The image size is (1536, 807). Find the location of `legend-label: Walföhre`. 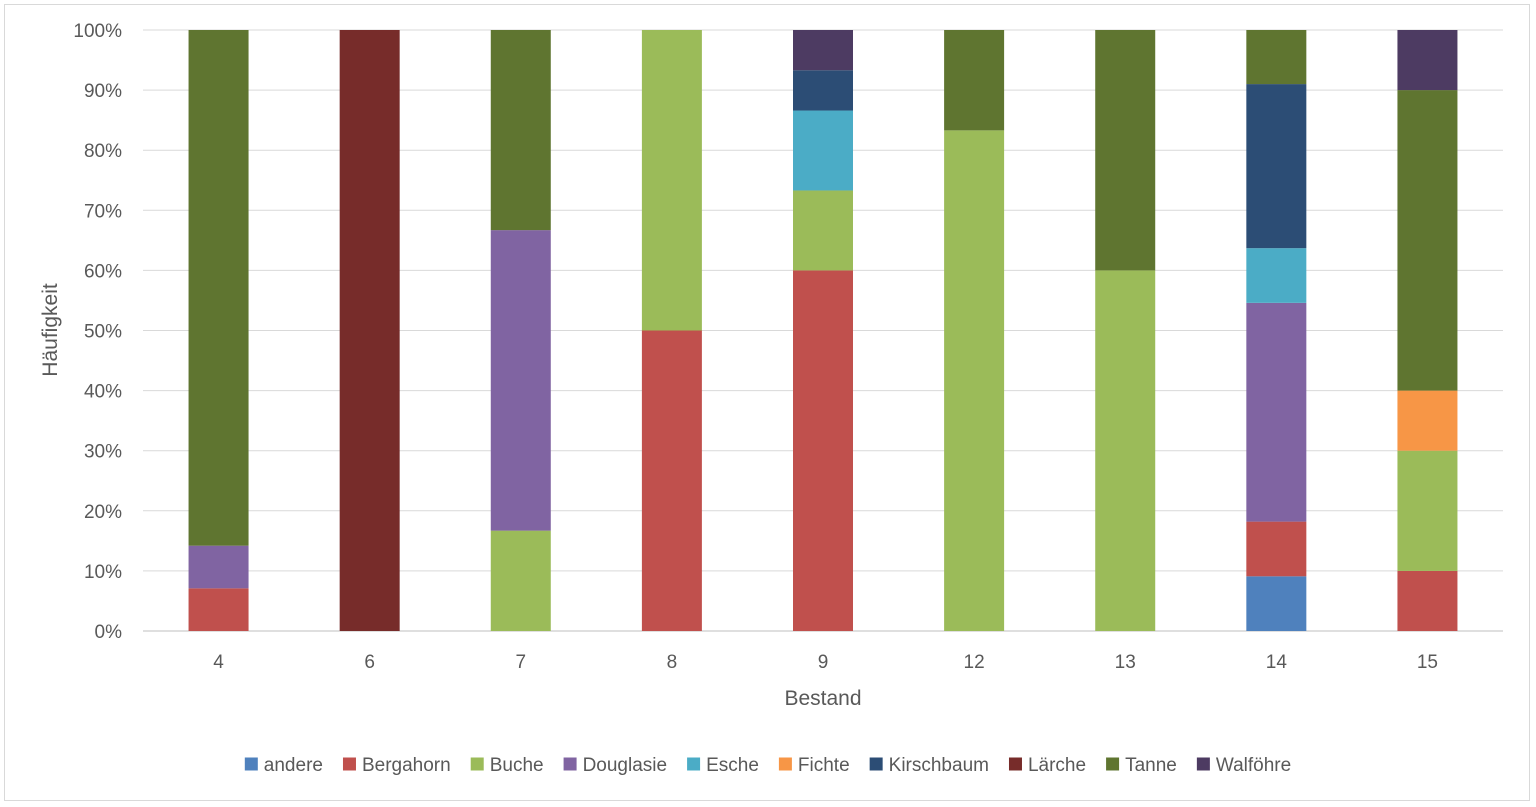

legend-label: Walföhre is located at coordinates (1253, 765).